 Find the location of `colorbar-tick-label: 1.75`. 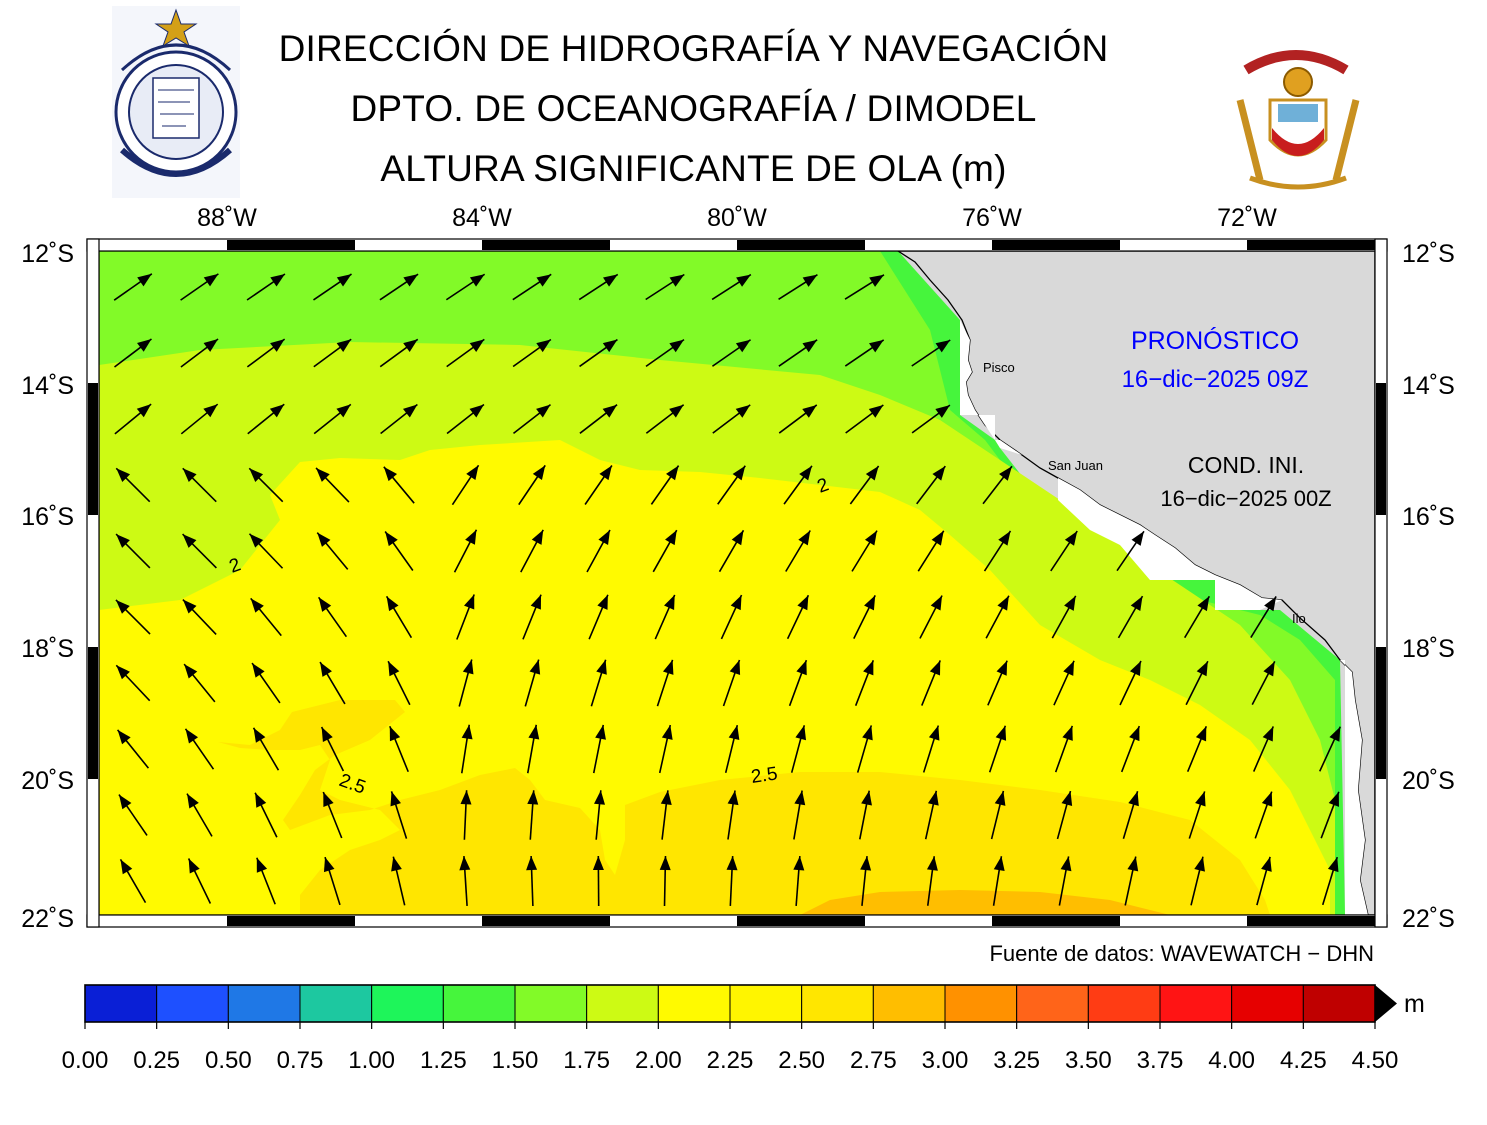

colorbar-tick-label: 1.75 is located at coordinates (586, 1060).